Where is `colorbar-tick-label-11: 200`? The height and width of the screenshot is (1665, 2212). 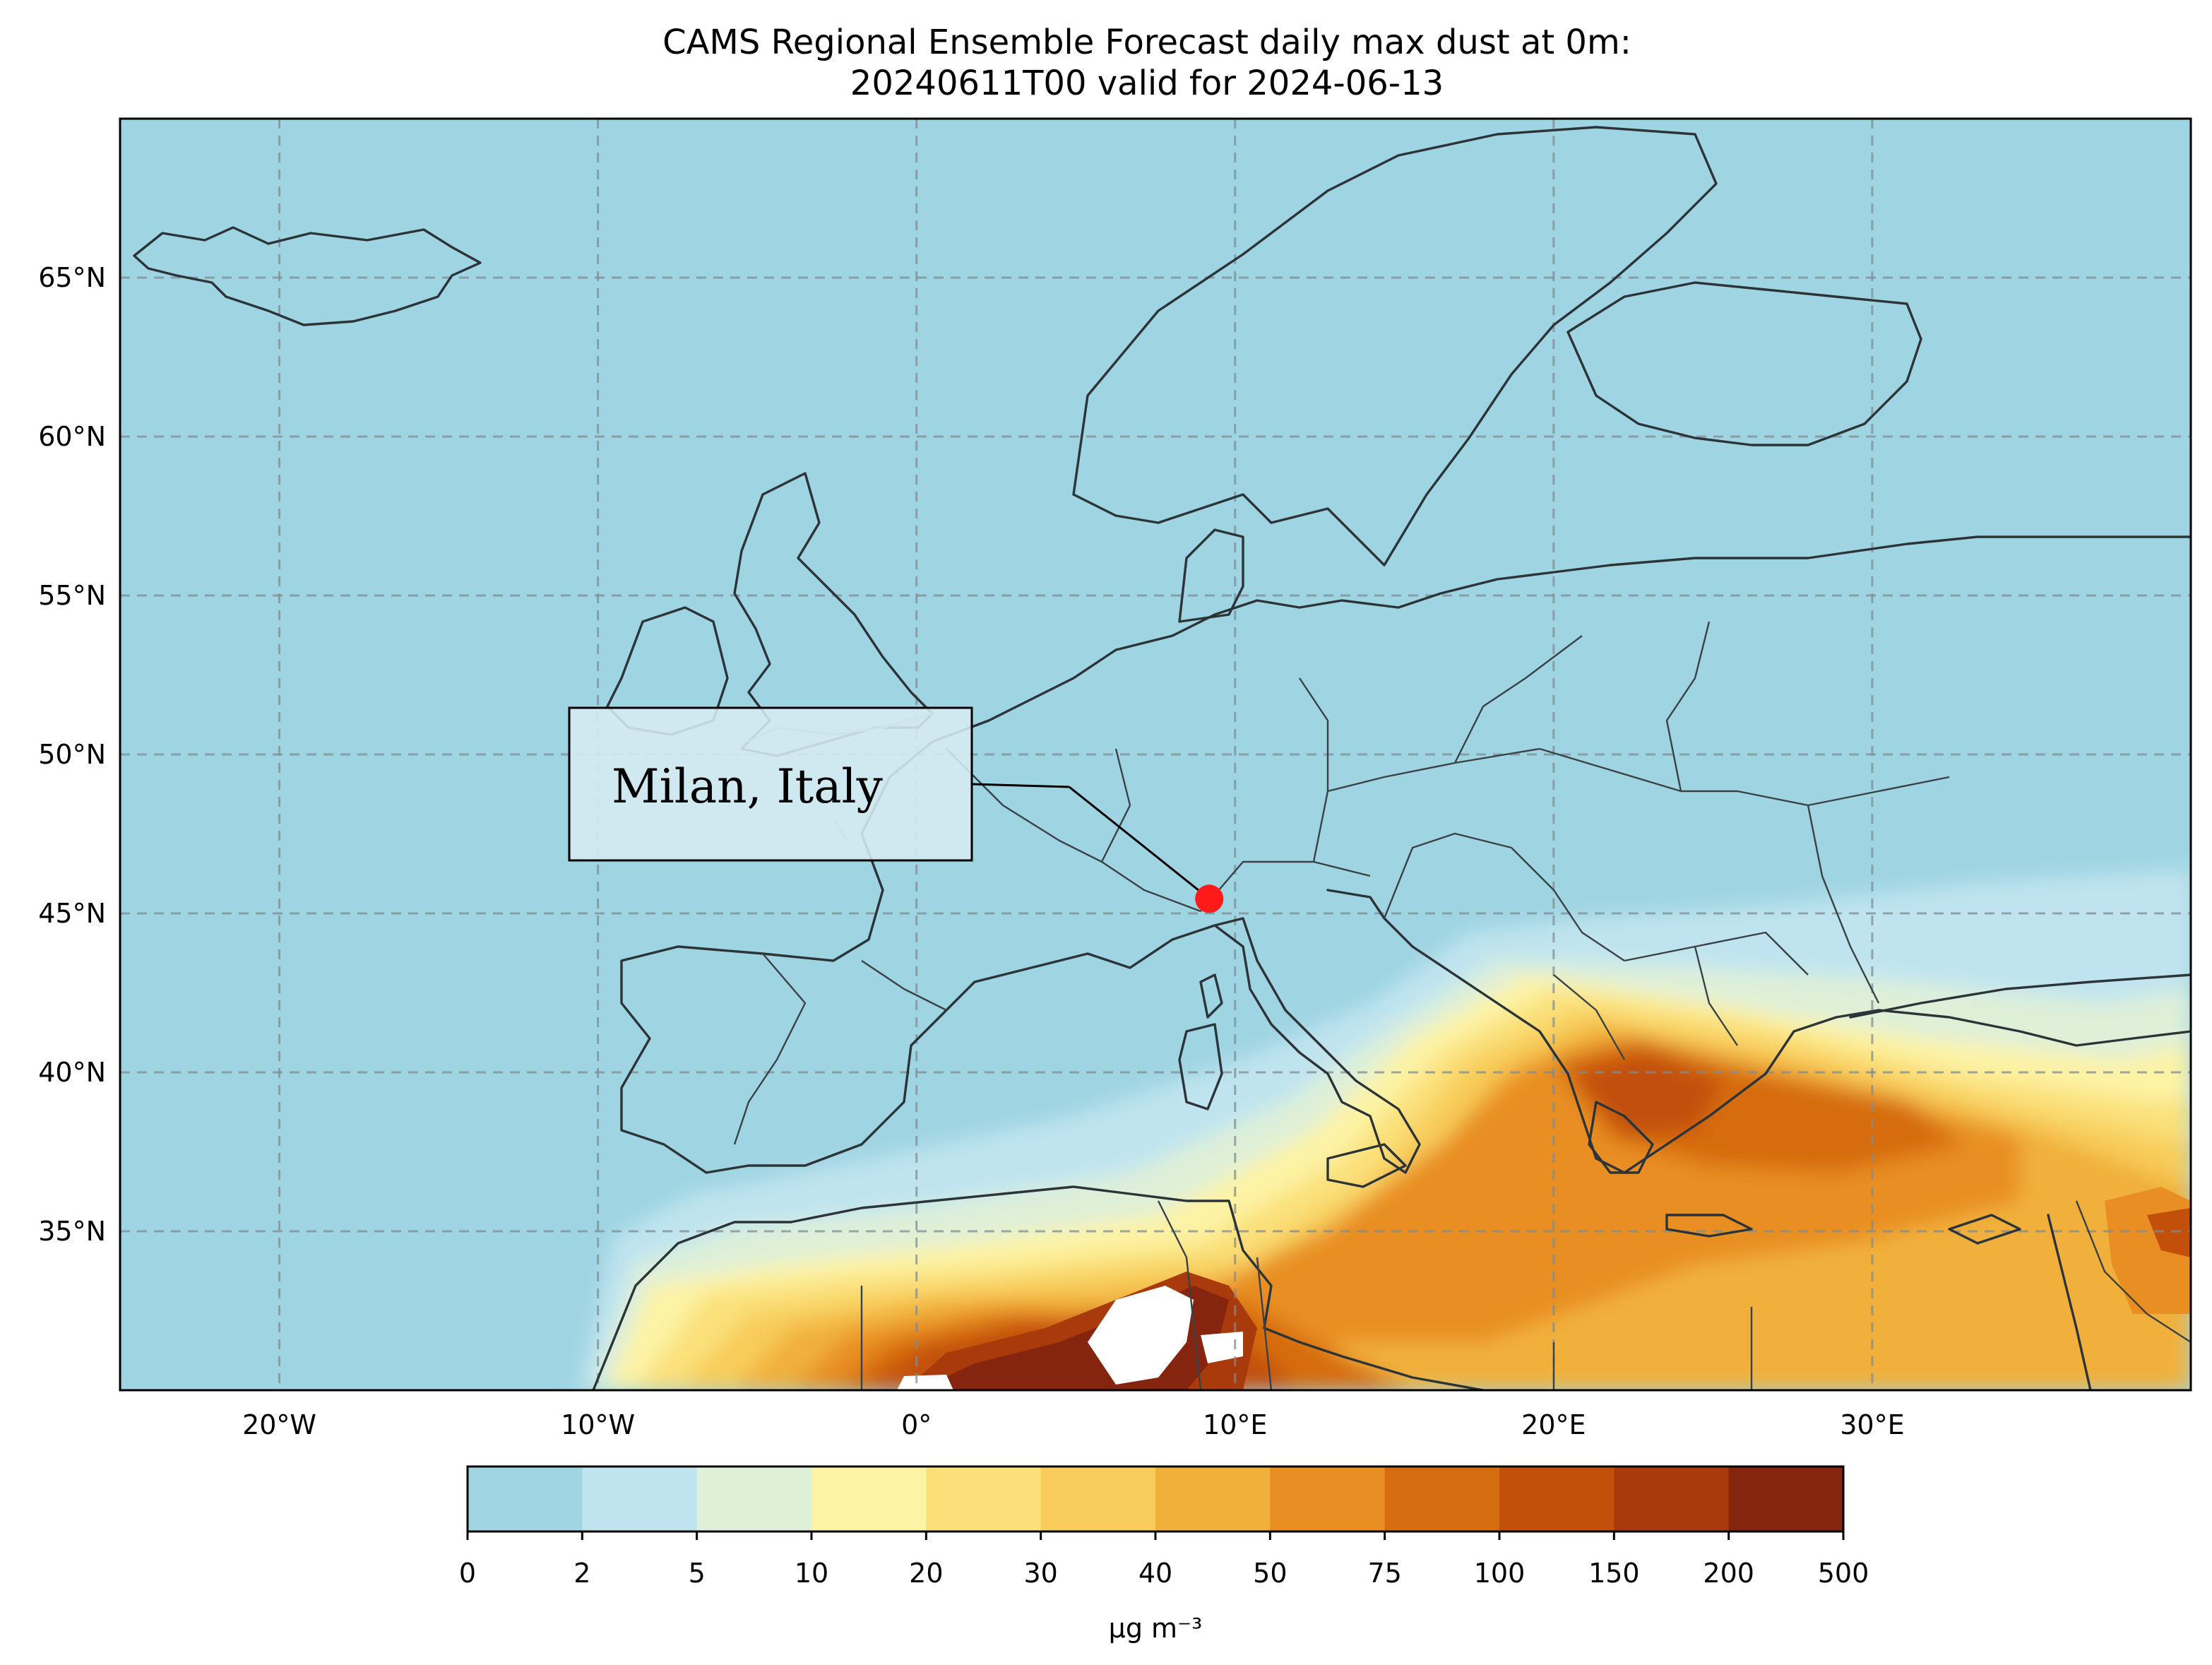 colorbar-tick-label-11: 200 is located at coordinates (1728, 1573).